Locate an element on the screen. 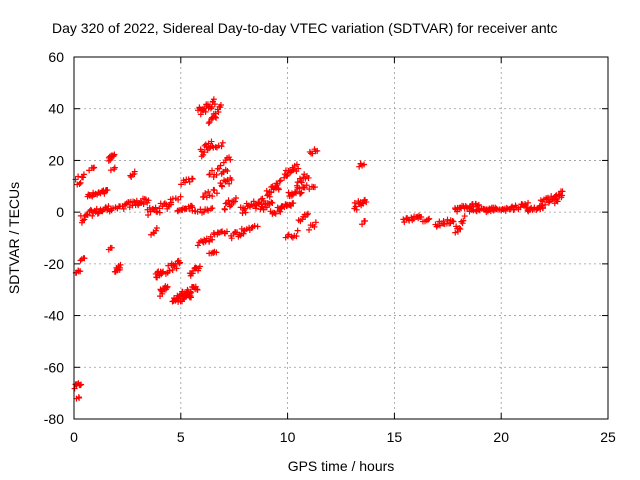 The image size is (640, 480). y-tick-label: 20 is located at coordinates (56, 160).